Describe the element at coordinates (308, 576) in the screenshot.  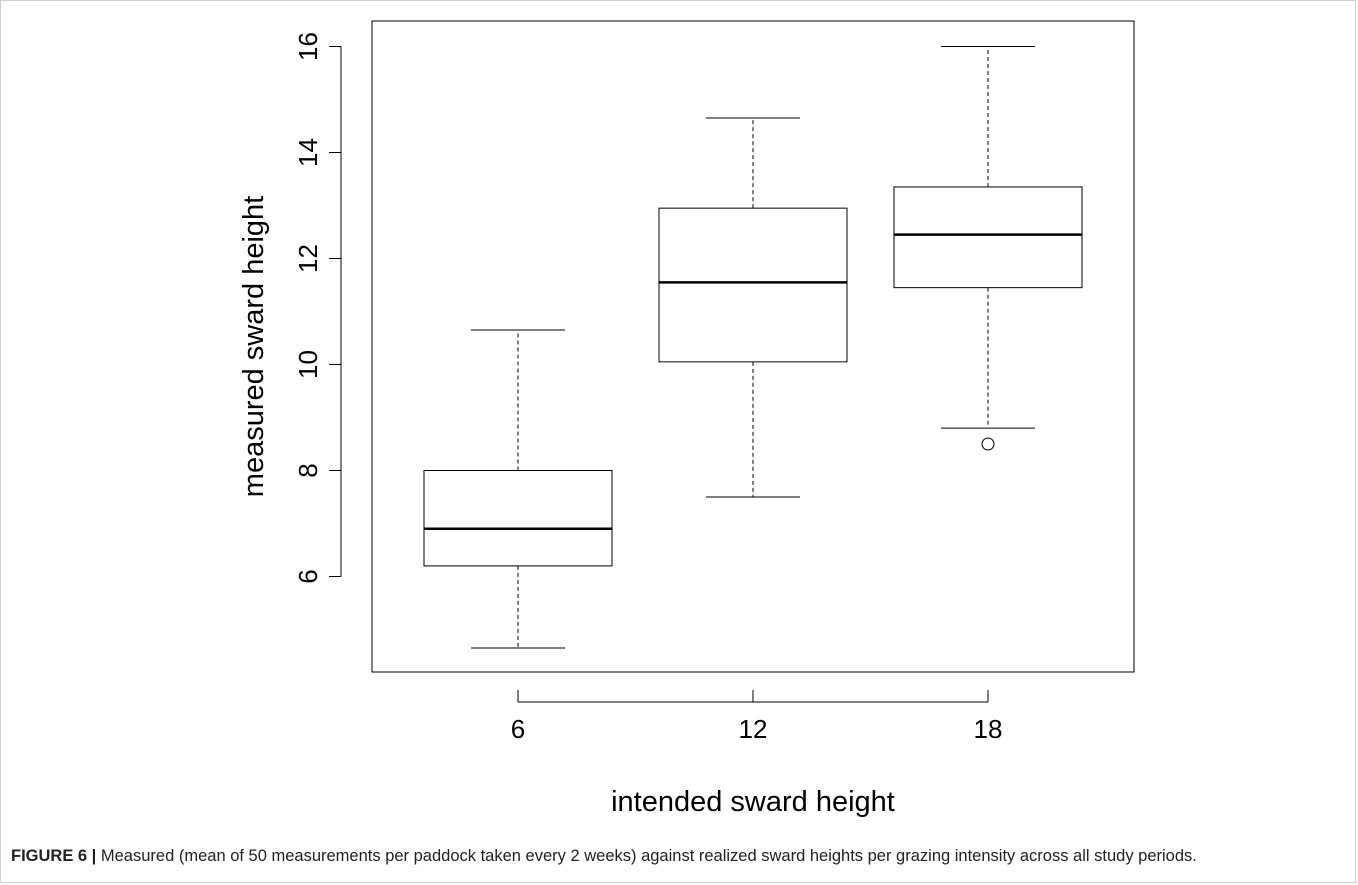
I see `y-tick-label: 6` at that location.